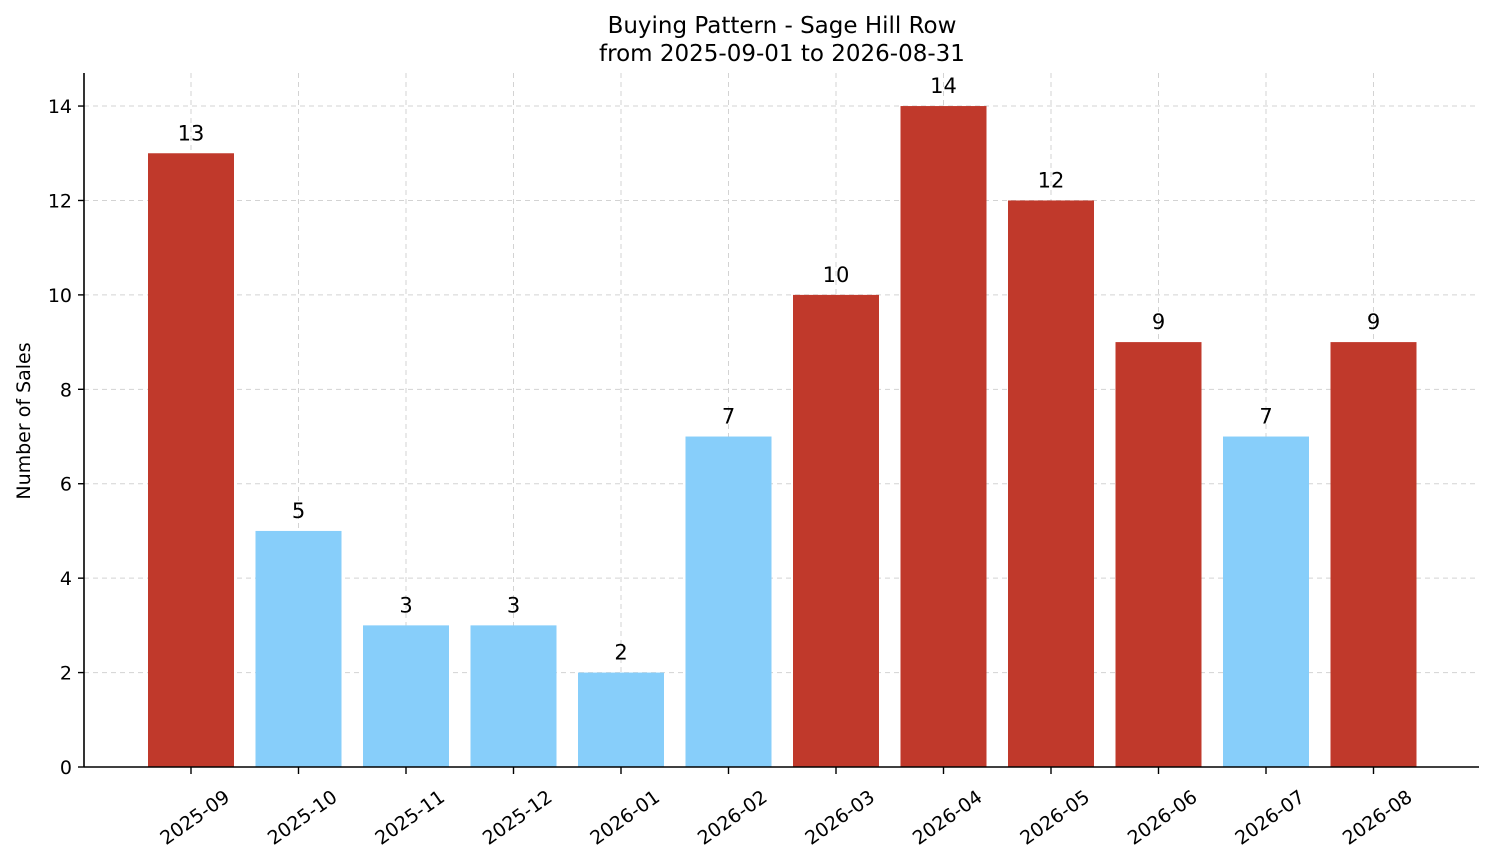  What do you see at coordinates (1051, 180) in the screenshot?
I see `data-label-2026-05: 12` at bounding box center [1051, 180].